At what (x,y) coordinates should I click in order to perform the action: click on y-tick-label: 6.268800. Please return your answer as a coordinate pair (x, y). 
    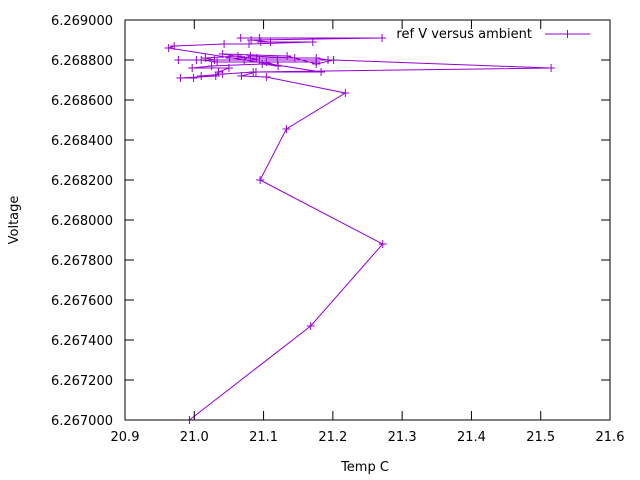
    Looking at the image, I should click on (82, 61).